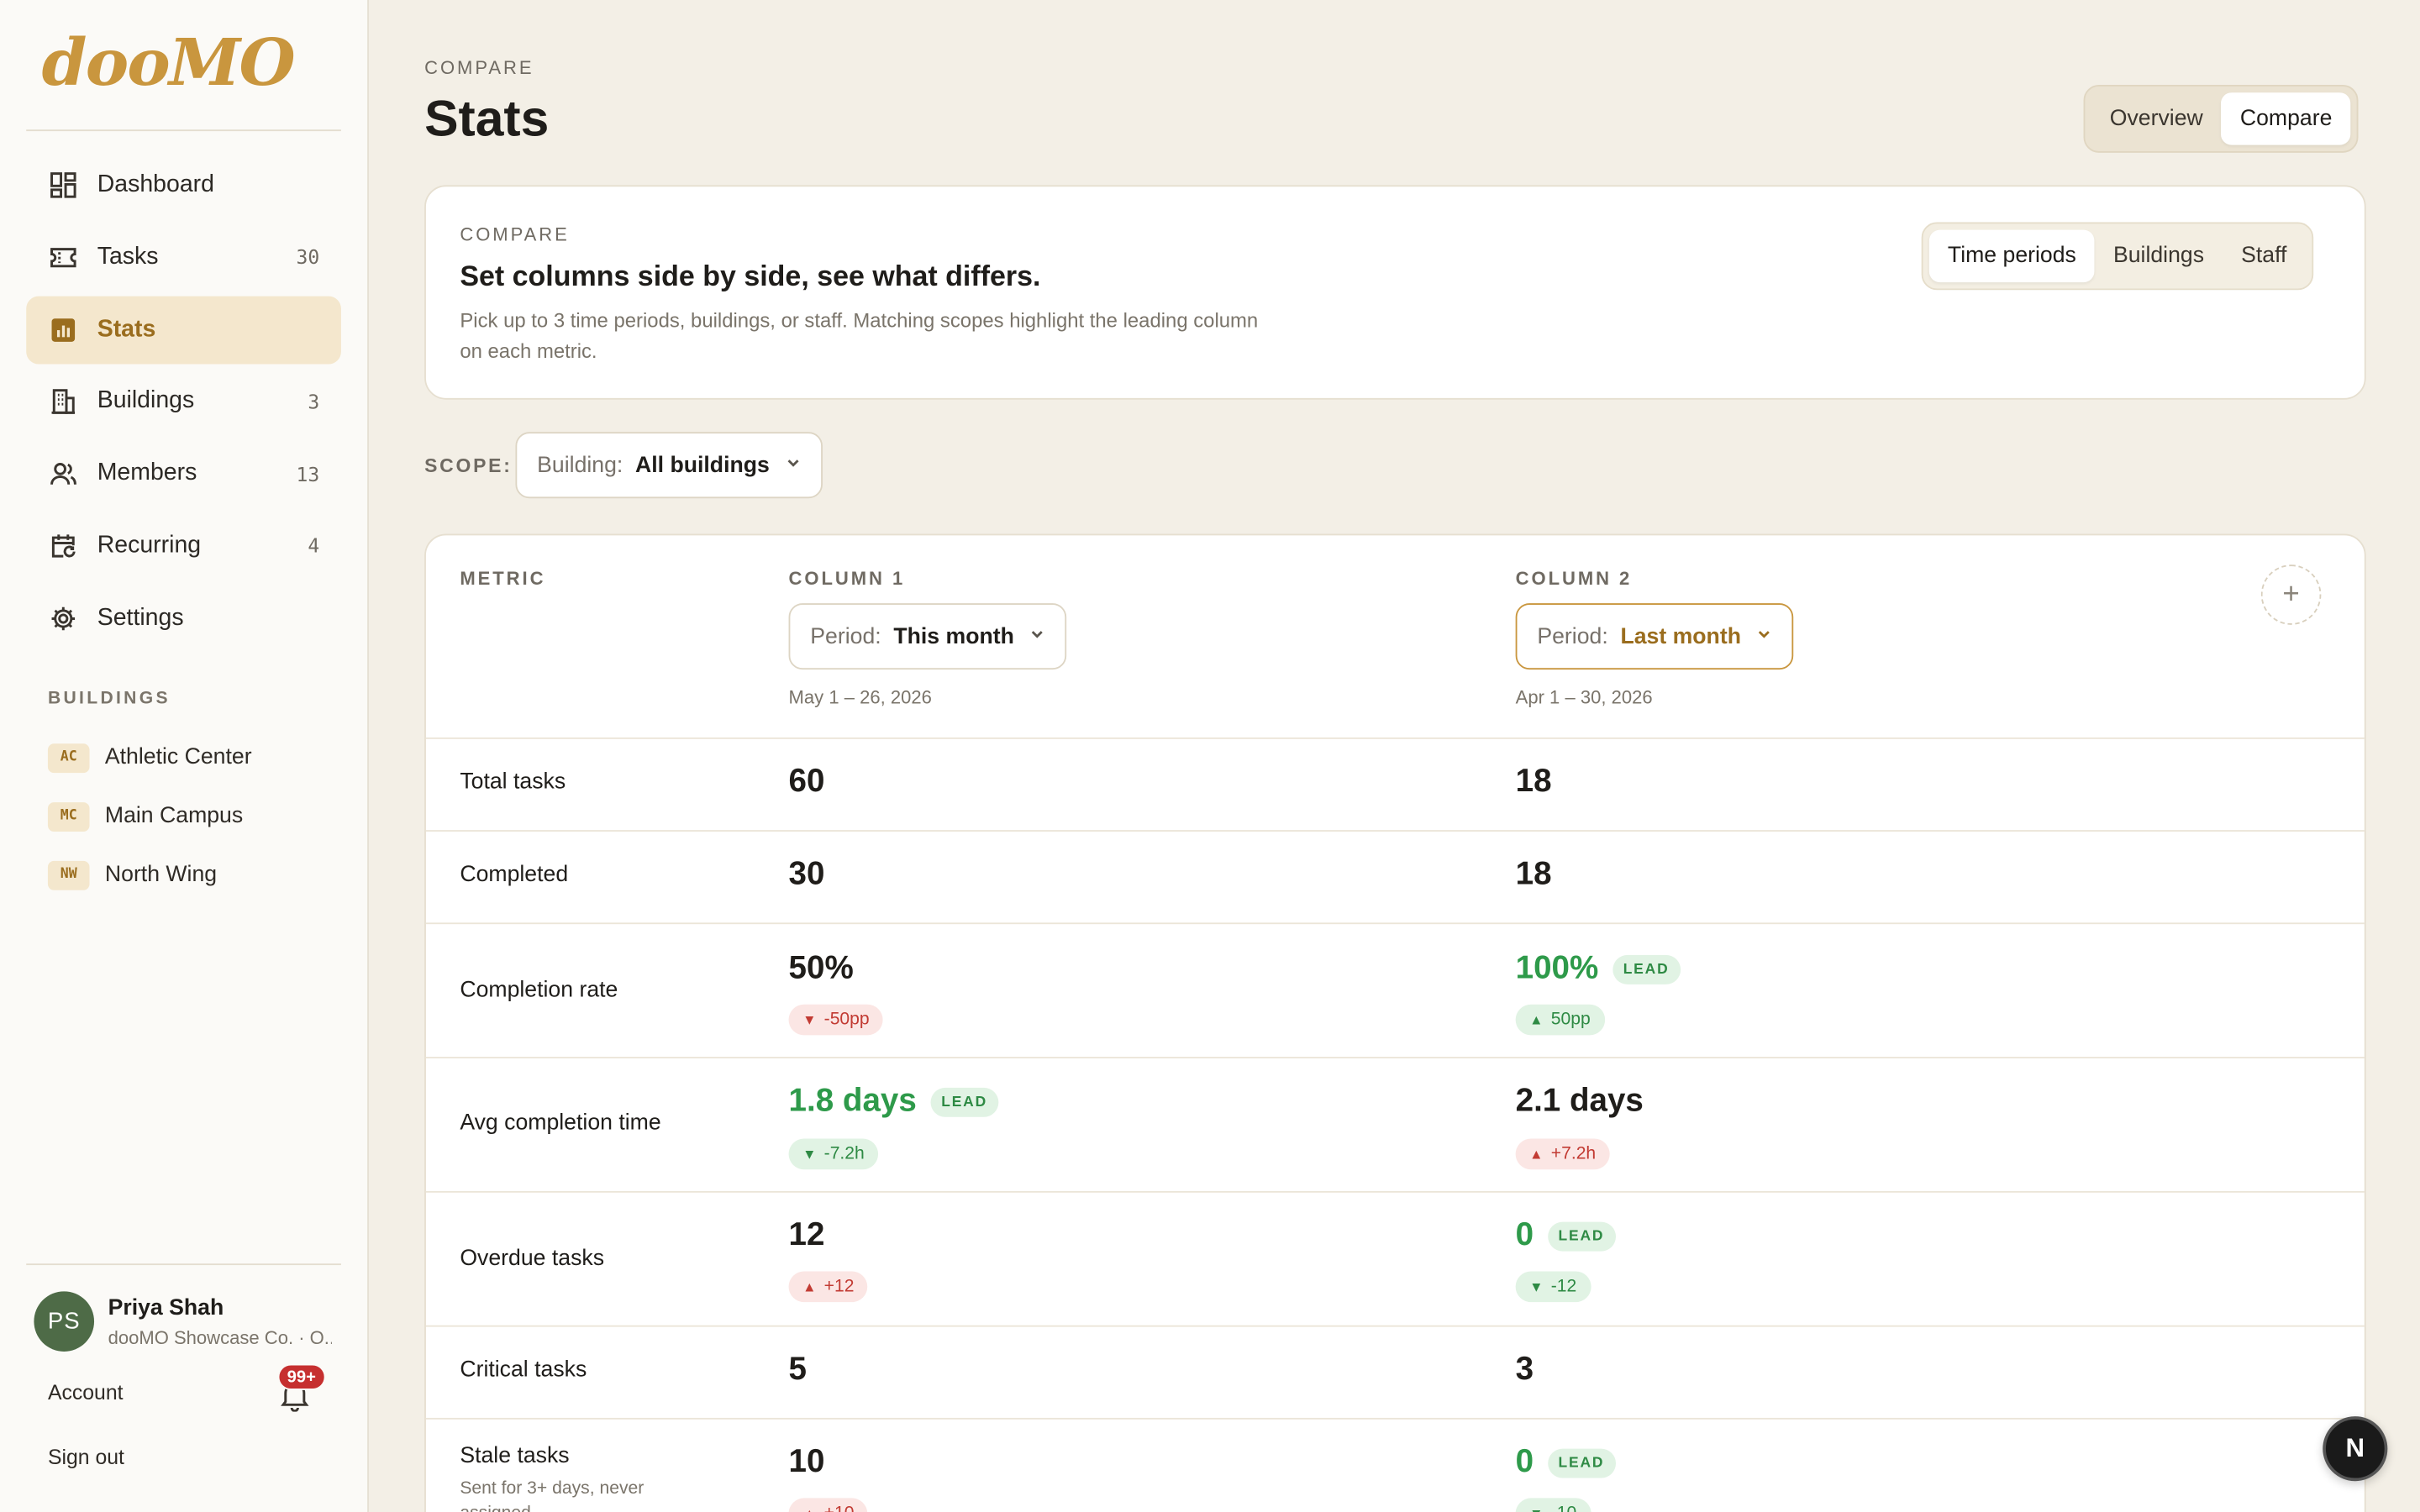 This screenshot has height=1512, width=2420. What do you see at coordinates (127, 329) in the screenshot?
I see `sidebar-item-label: Stats` at bounding box center [127, 329].